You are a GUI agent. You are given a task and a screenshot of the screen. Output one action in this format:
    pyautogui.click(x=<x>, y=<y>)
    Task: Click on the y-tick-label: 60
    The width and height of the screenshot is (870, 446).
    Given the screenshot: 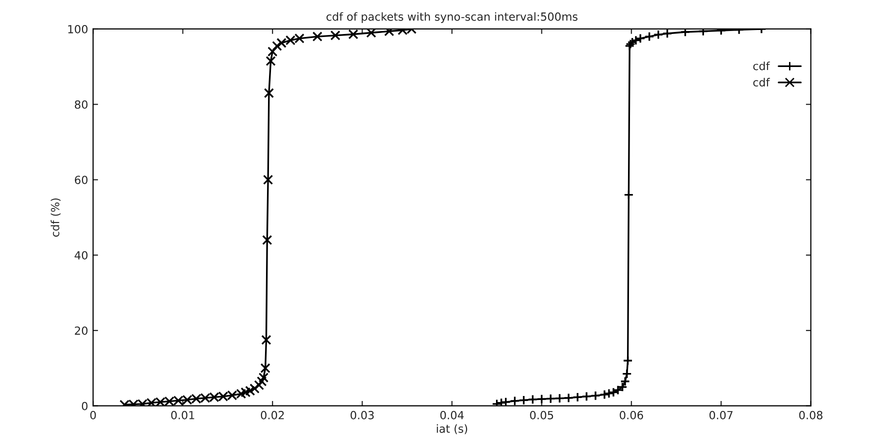 What is the action you would take?
    pyautogui.click(x=81, y=180)
    